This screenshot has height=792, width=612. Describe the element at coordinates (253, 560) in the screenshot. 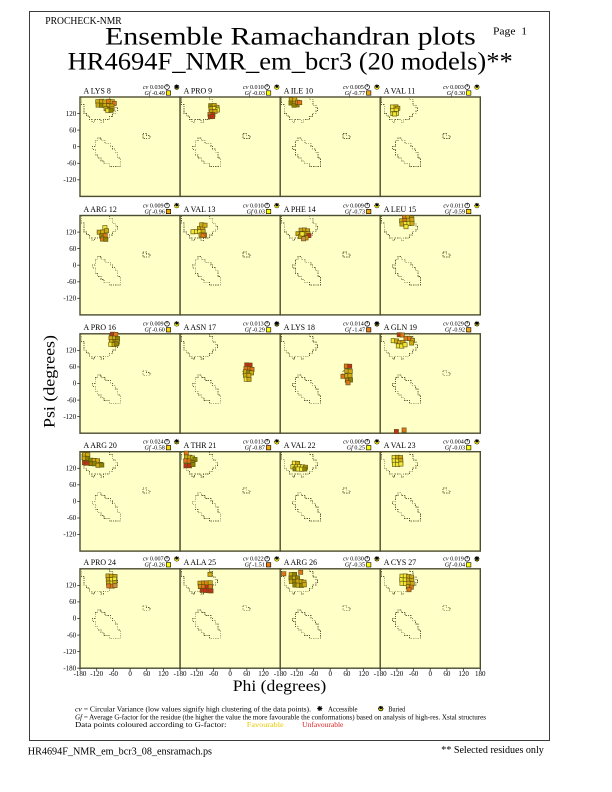

I see `svg-text: cv 0.022` at that location.